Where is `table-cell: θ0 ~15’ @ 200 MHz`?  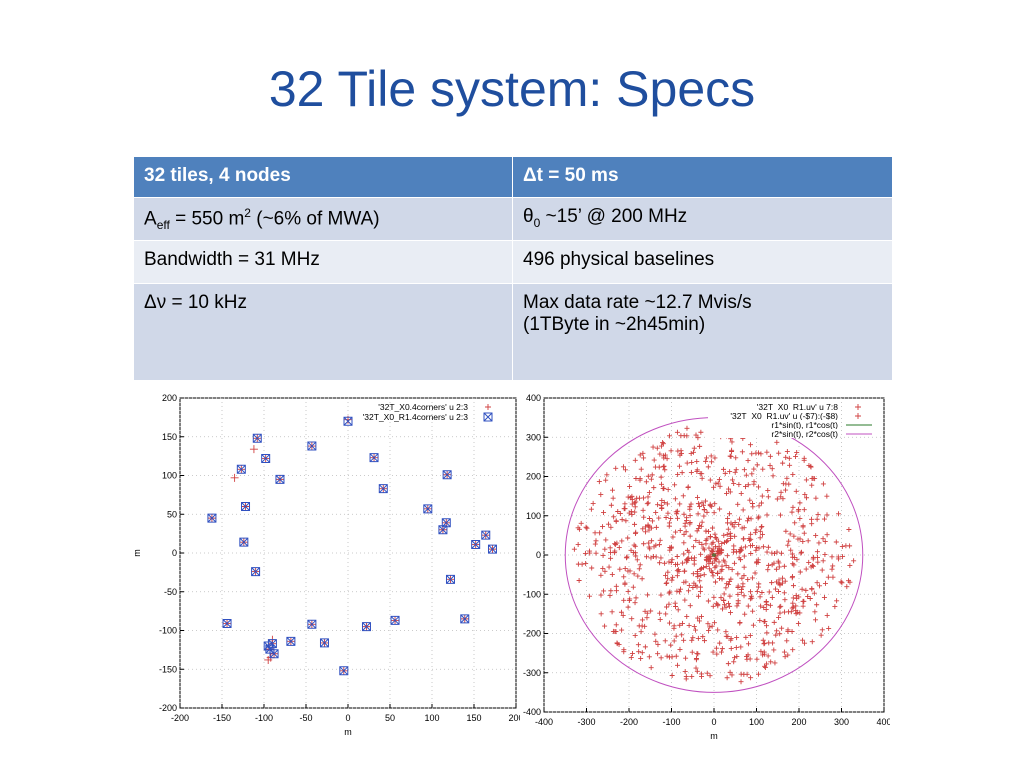
table-cell: θ0 ~15’ @ 200 MHz is located at coordinates (702, 219).